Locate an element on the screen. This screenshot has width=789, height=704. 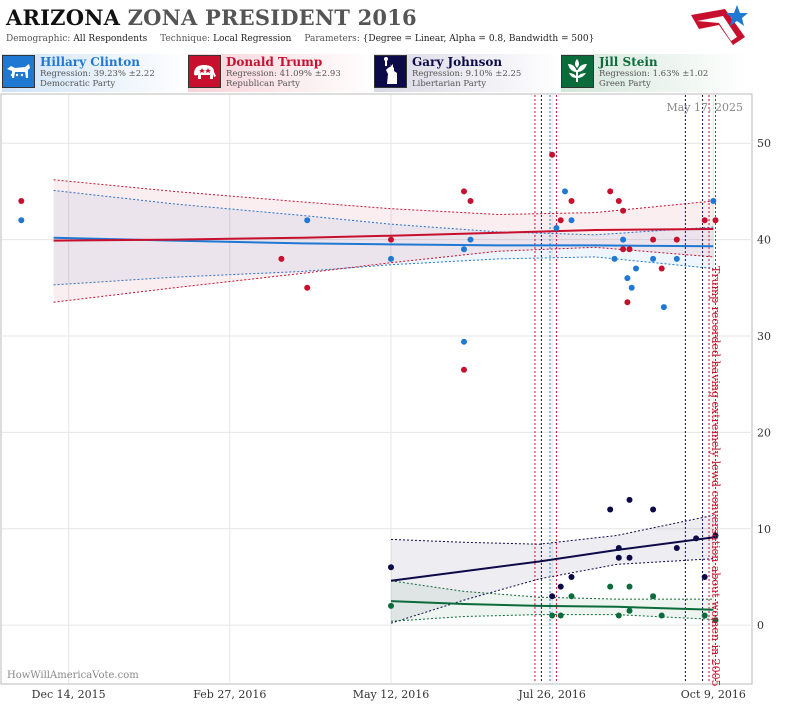
candidate-name: Donald Trump is located at coordinates (274, 62).